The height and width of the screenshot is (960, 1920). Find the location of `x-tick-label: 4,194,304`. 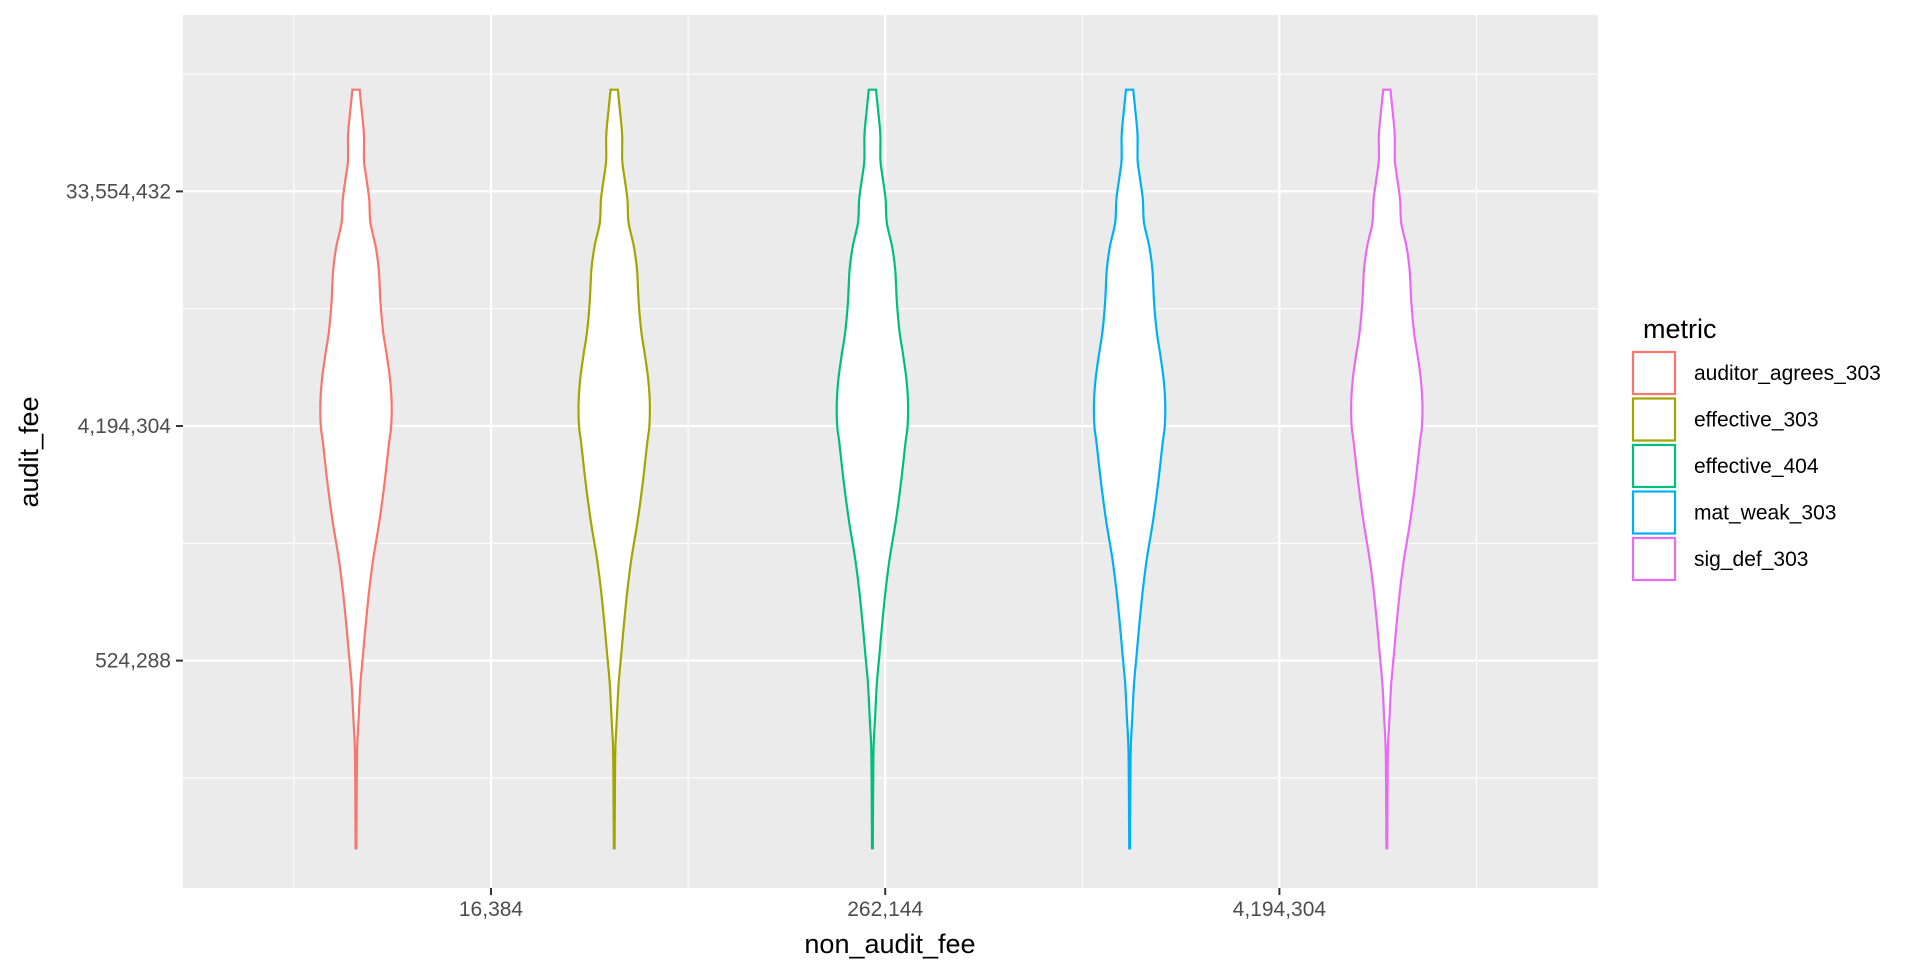

x-tick-label: 4,194,304 is located at coordinates (1280, 909).